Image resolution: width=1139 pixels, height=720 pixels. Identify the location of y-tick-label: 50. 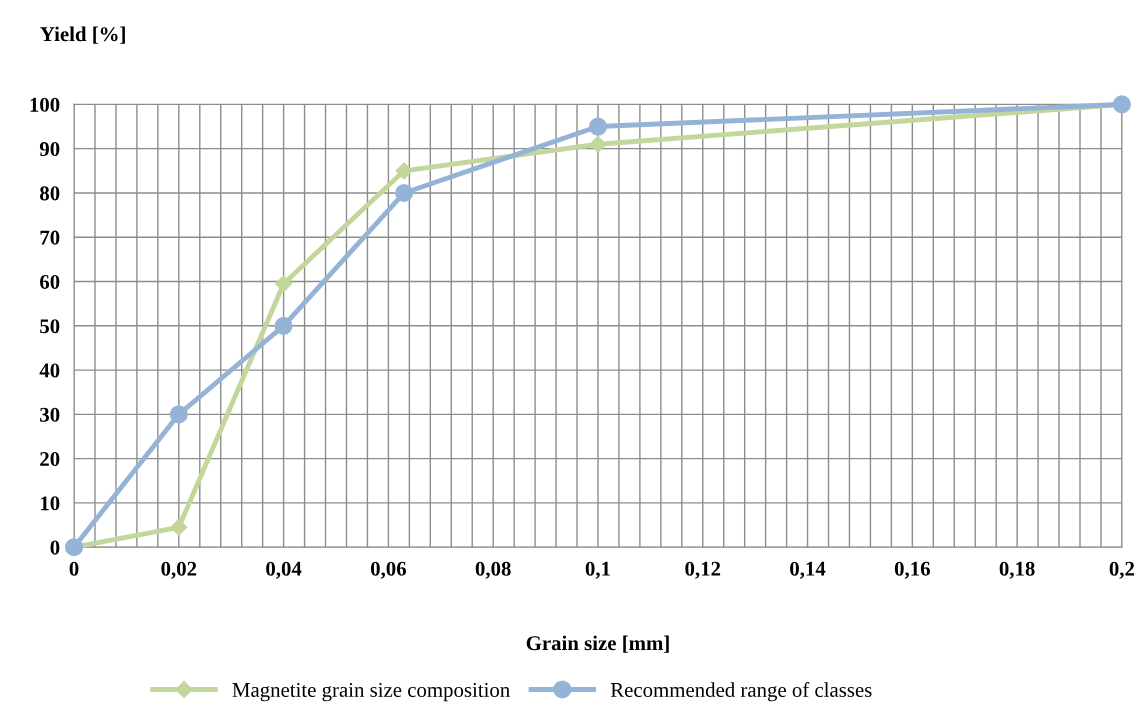
(50, 326).